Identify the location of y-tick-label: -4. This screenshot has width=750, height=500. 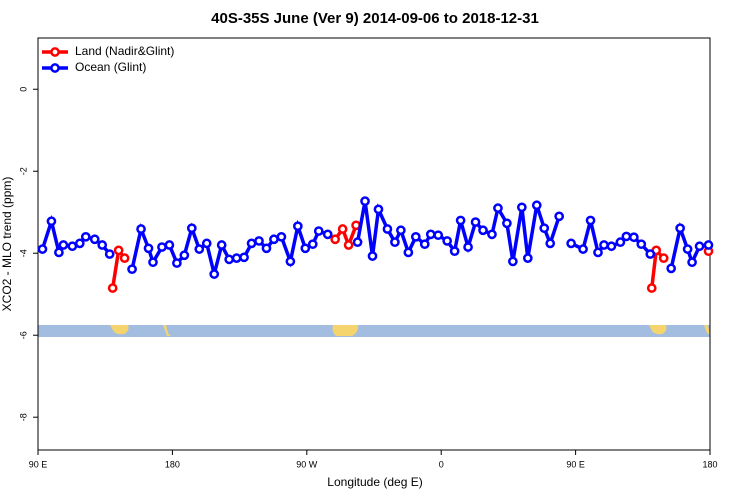
(23, 253).